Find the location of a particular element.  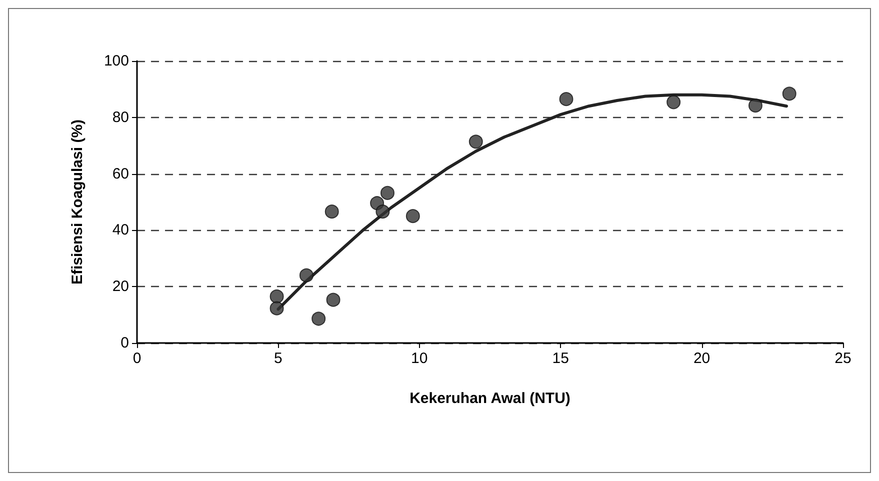

x-tick-label: 15 is located at coordinates (560, 358).